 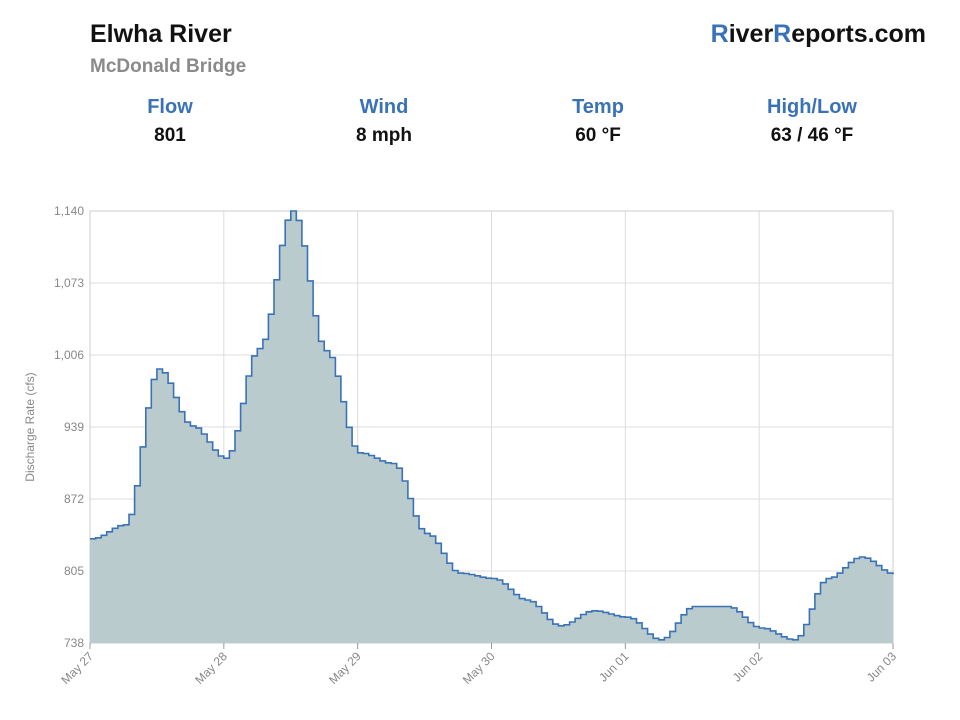 I want to click on brand-part-2: eports.com, so click(x=858, y=34).